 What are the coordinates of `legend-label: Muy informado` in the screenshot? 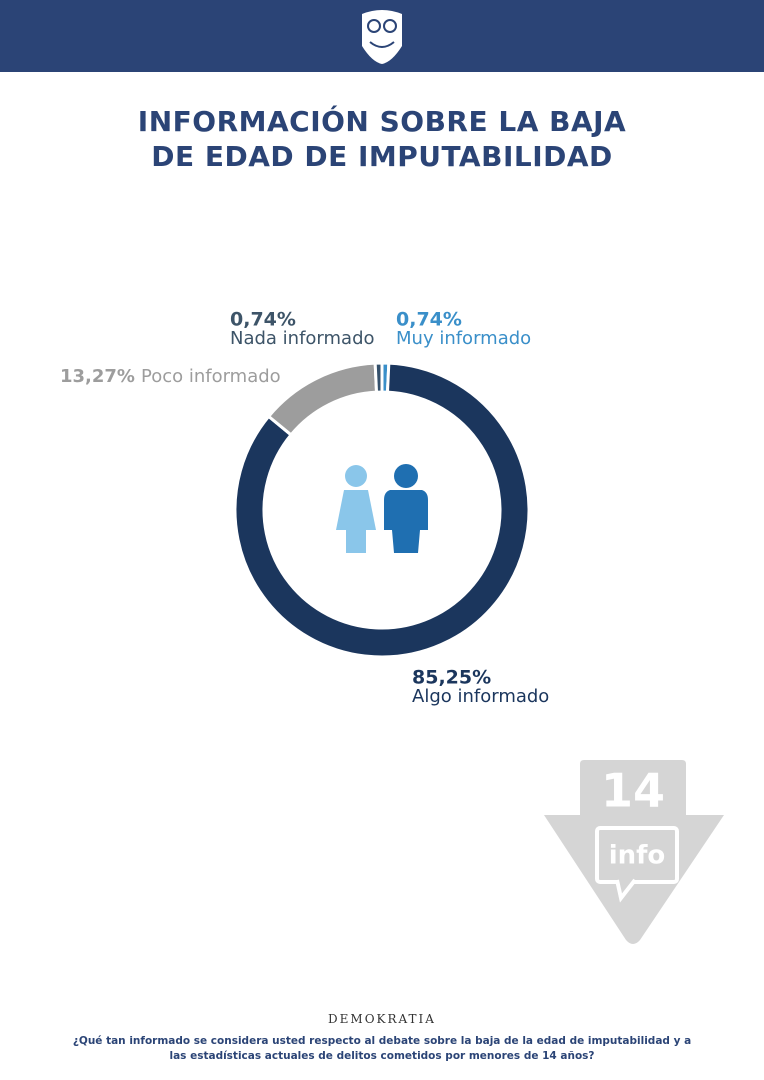 It's located at (463, 338).